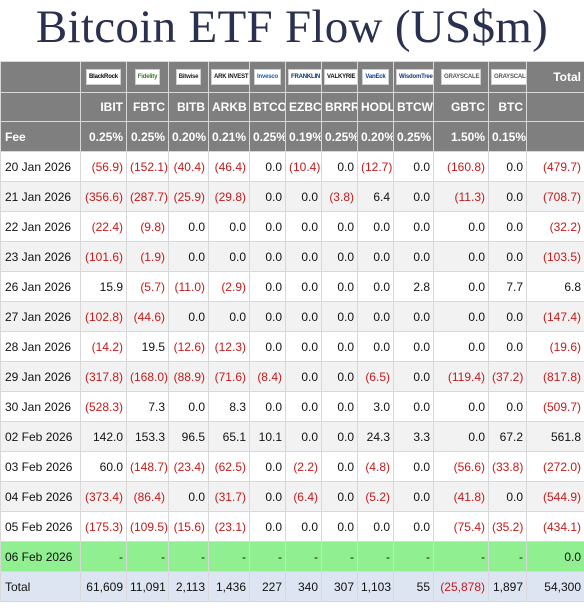 Image resolution: width=584 pixels, height=612 pixels. Describe the element at coordinates (555, 526) in the screenshot. I see `row-total-cell: (434.1)` at that location.